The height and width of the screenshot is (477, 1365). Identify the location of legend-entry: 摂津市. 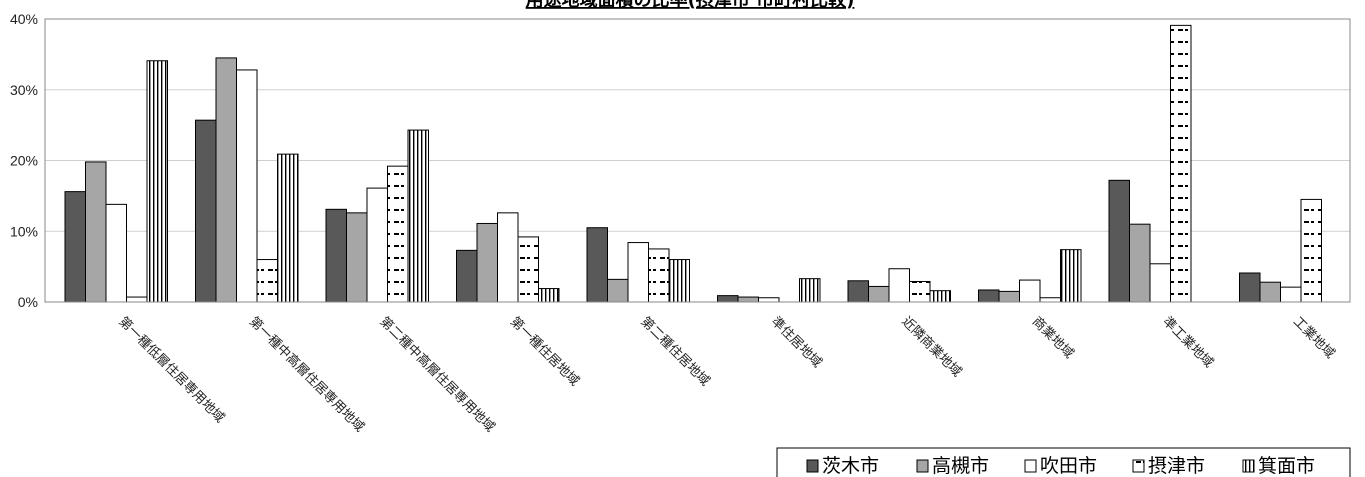
(1176, 466).